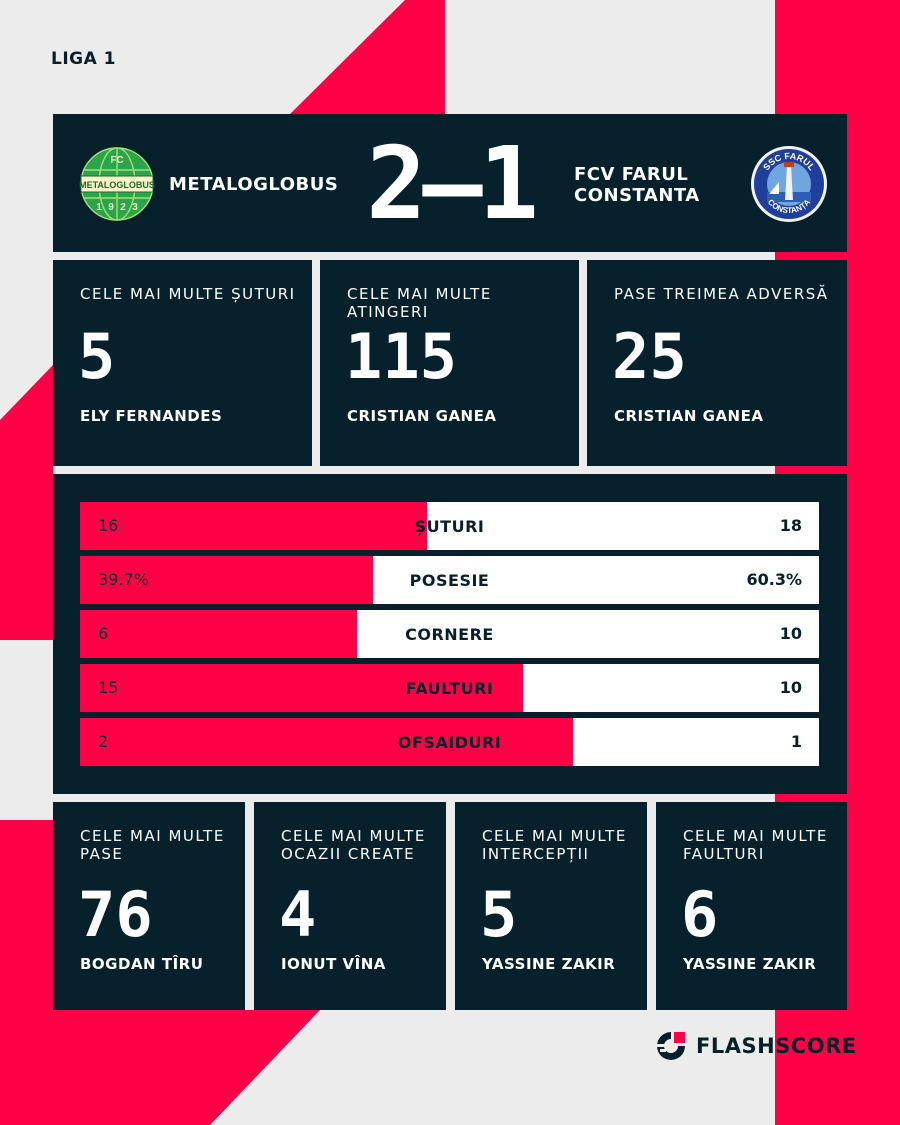 Image resolution: width=900 pixels, height=1125 pixels. Describe the element at coordinates (751, 906) in the screenshot. I see `stat-card-most-fouls: CELE MAI MULTE FAULTURI 6 YASSINE ZAKIR` at that location.